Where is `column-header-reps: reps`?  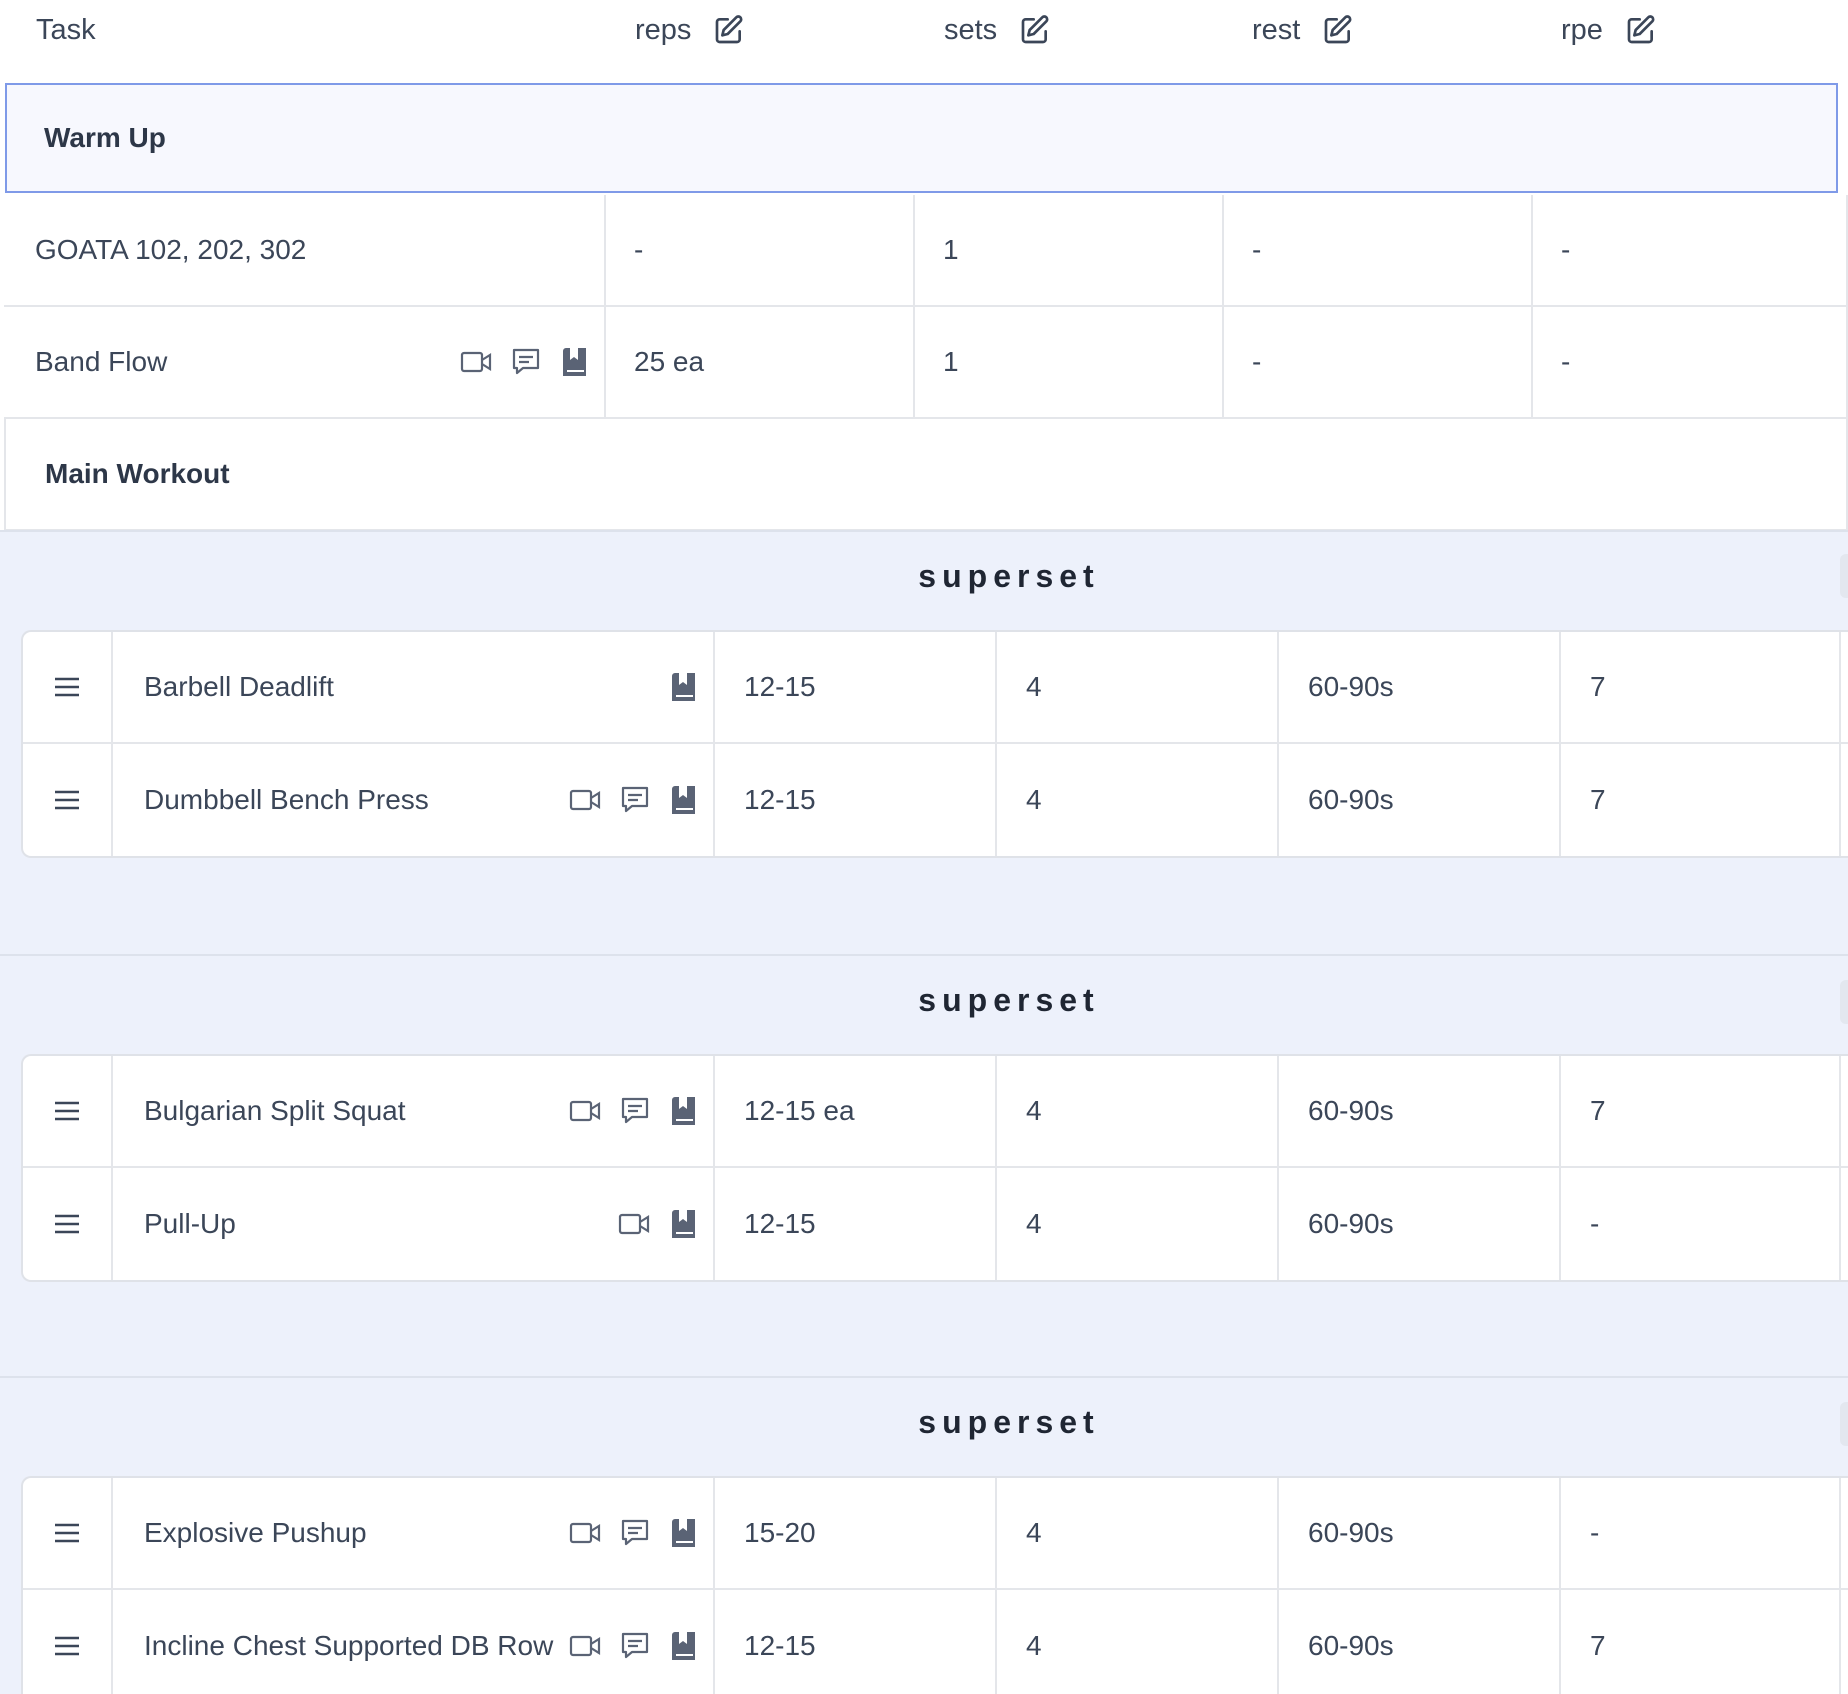
column-header-reps: reps is located at coordinates (690, 30).